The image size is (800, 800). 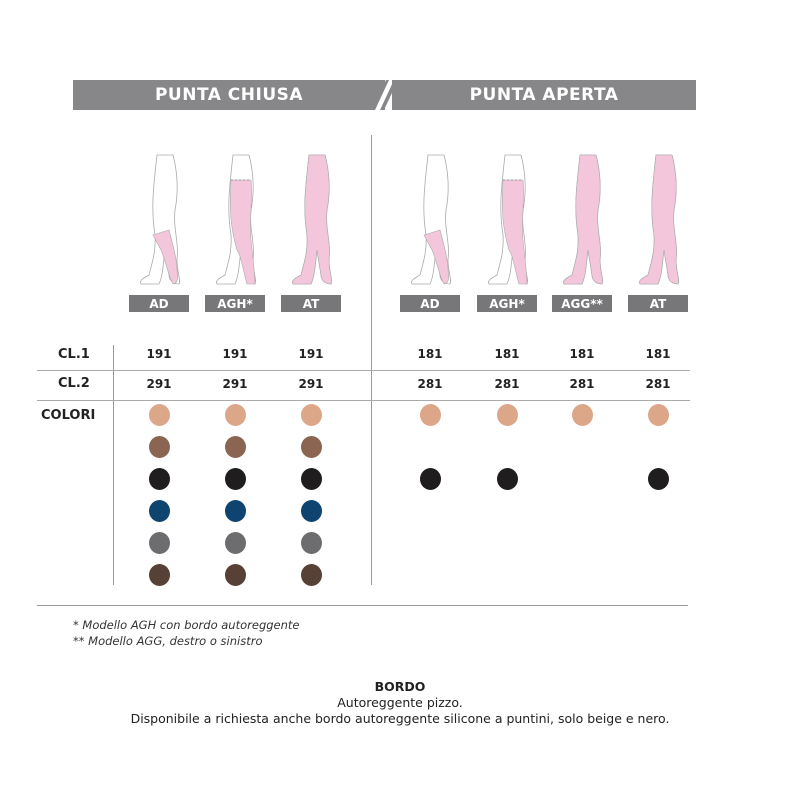 I want to click on row-label-cl1: CL.1, so click(x=74, y=354).